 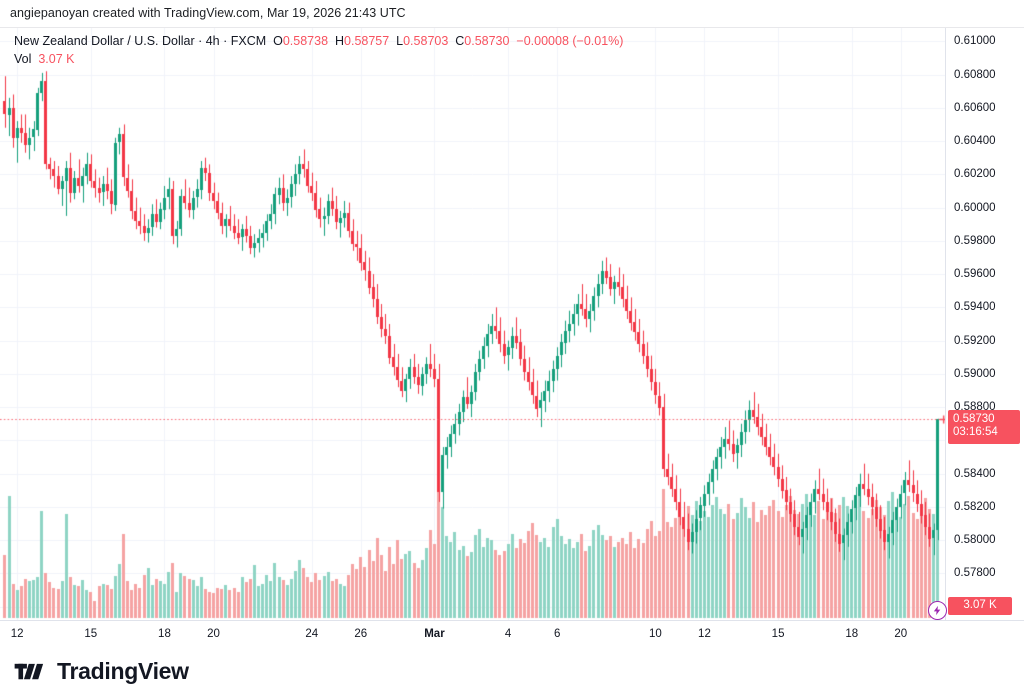 What do you see at coordinates (975, 307) in the screenshot?
I see `price-tick-label: 0.59400` at bounding box center [975, 307].